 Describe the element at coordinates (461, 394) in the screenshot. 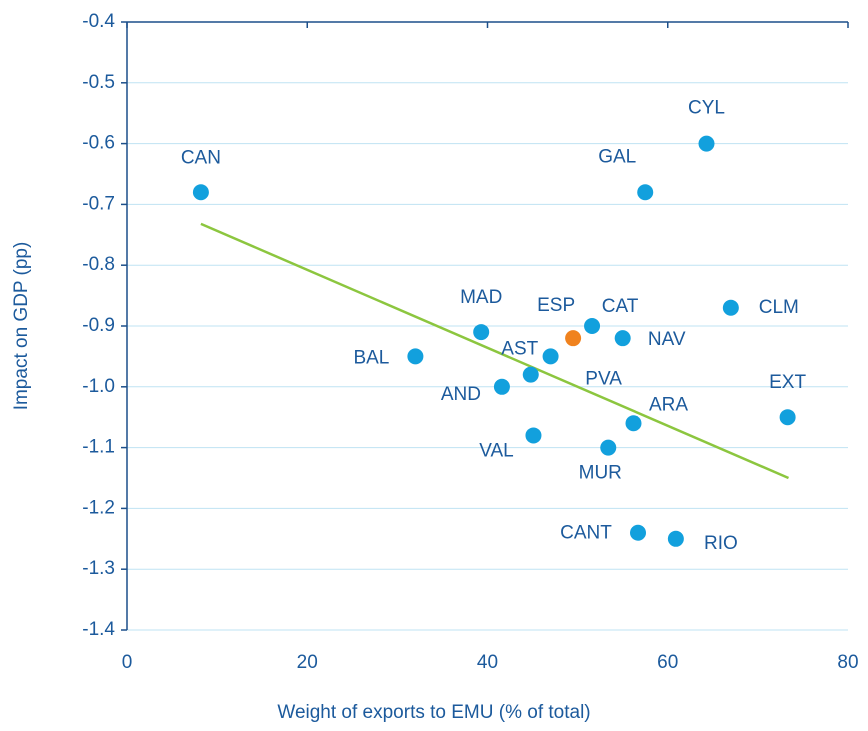

I see `point-label: AND` at that location.